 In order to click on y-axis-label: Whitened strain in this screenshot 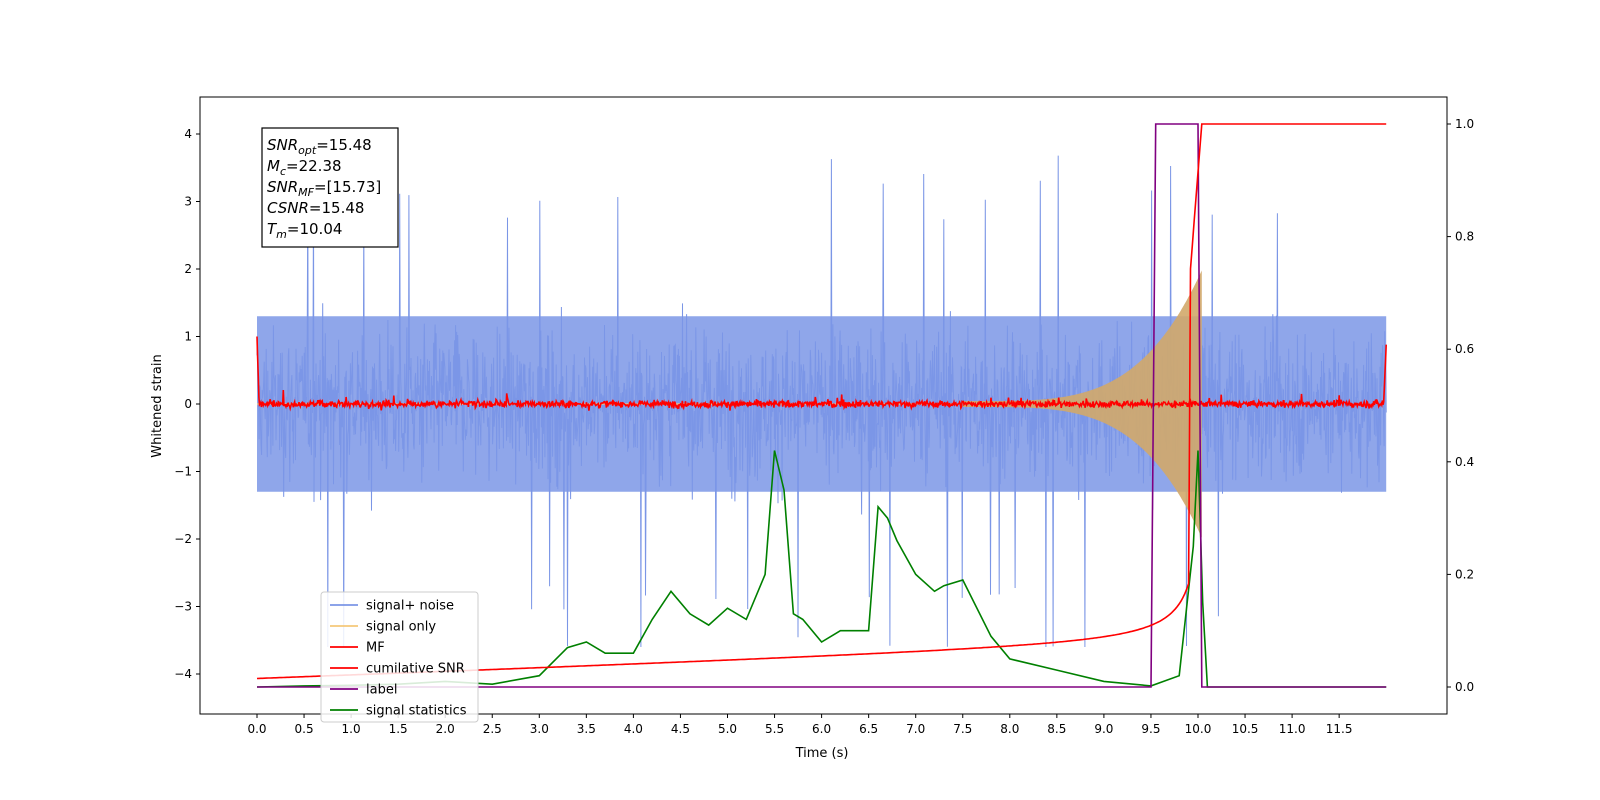, I will do `click(157, 405)`.